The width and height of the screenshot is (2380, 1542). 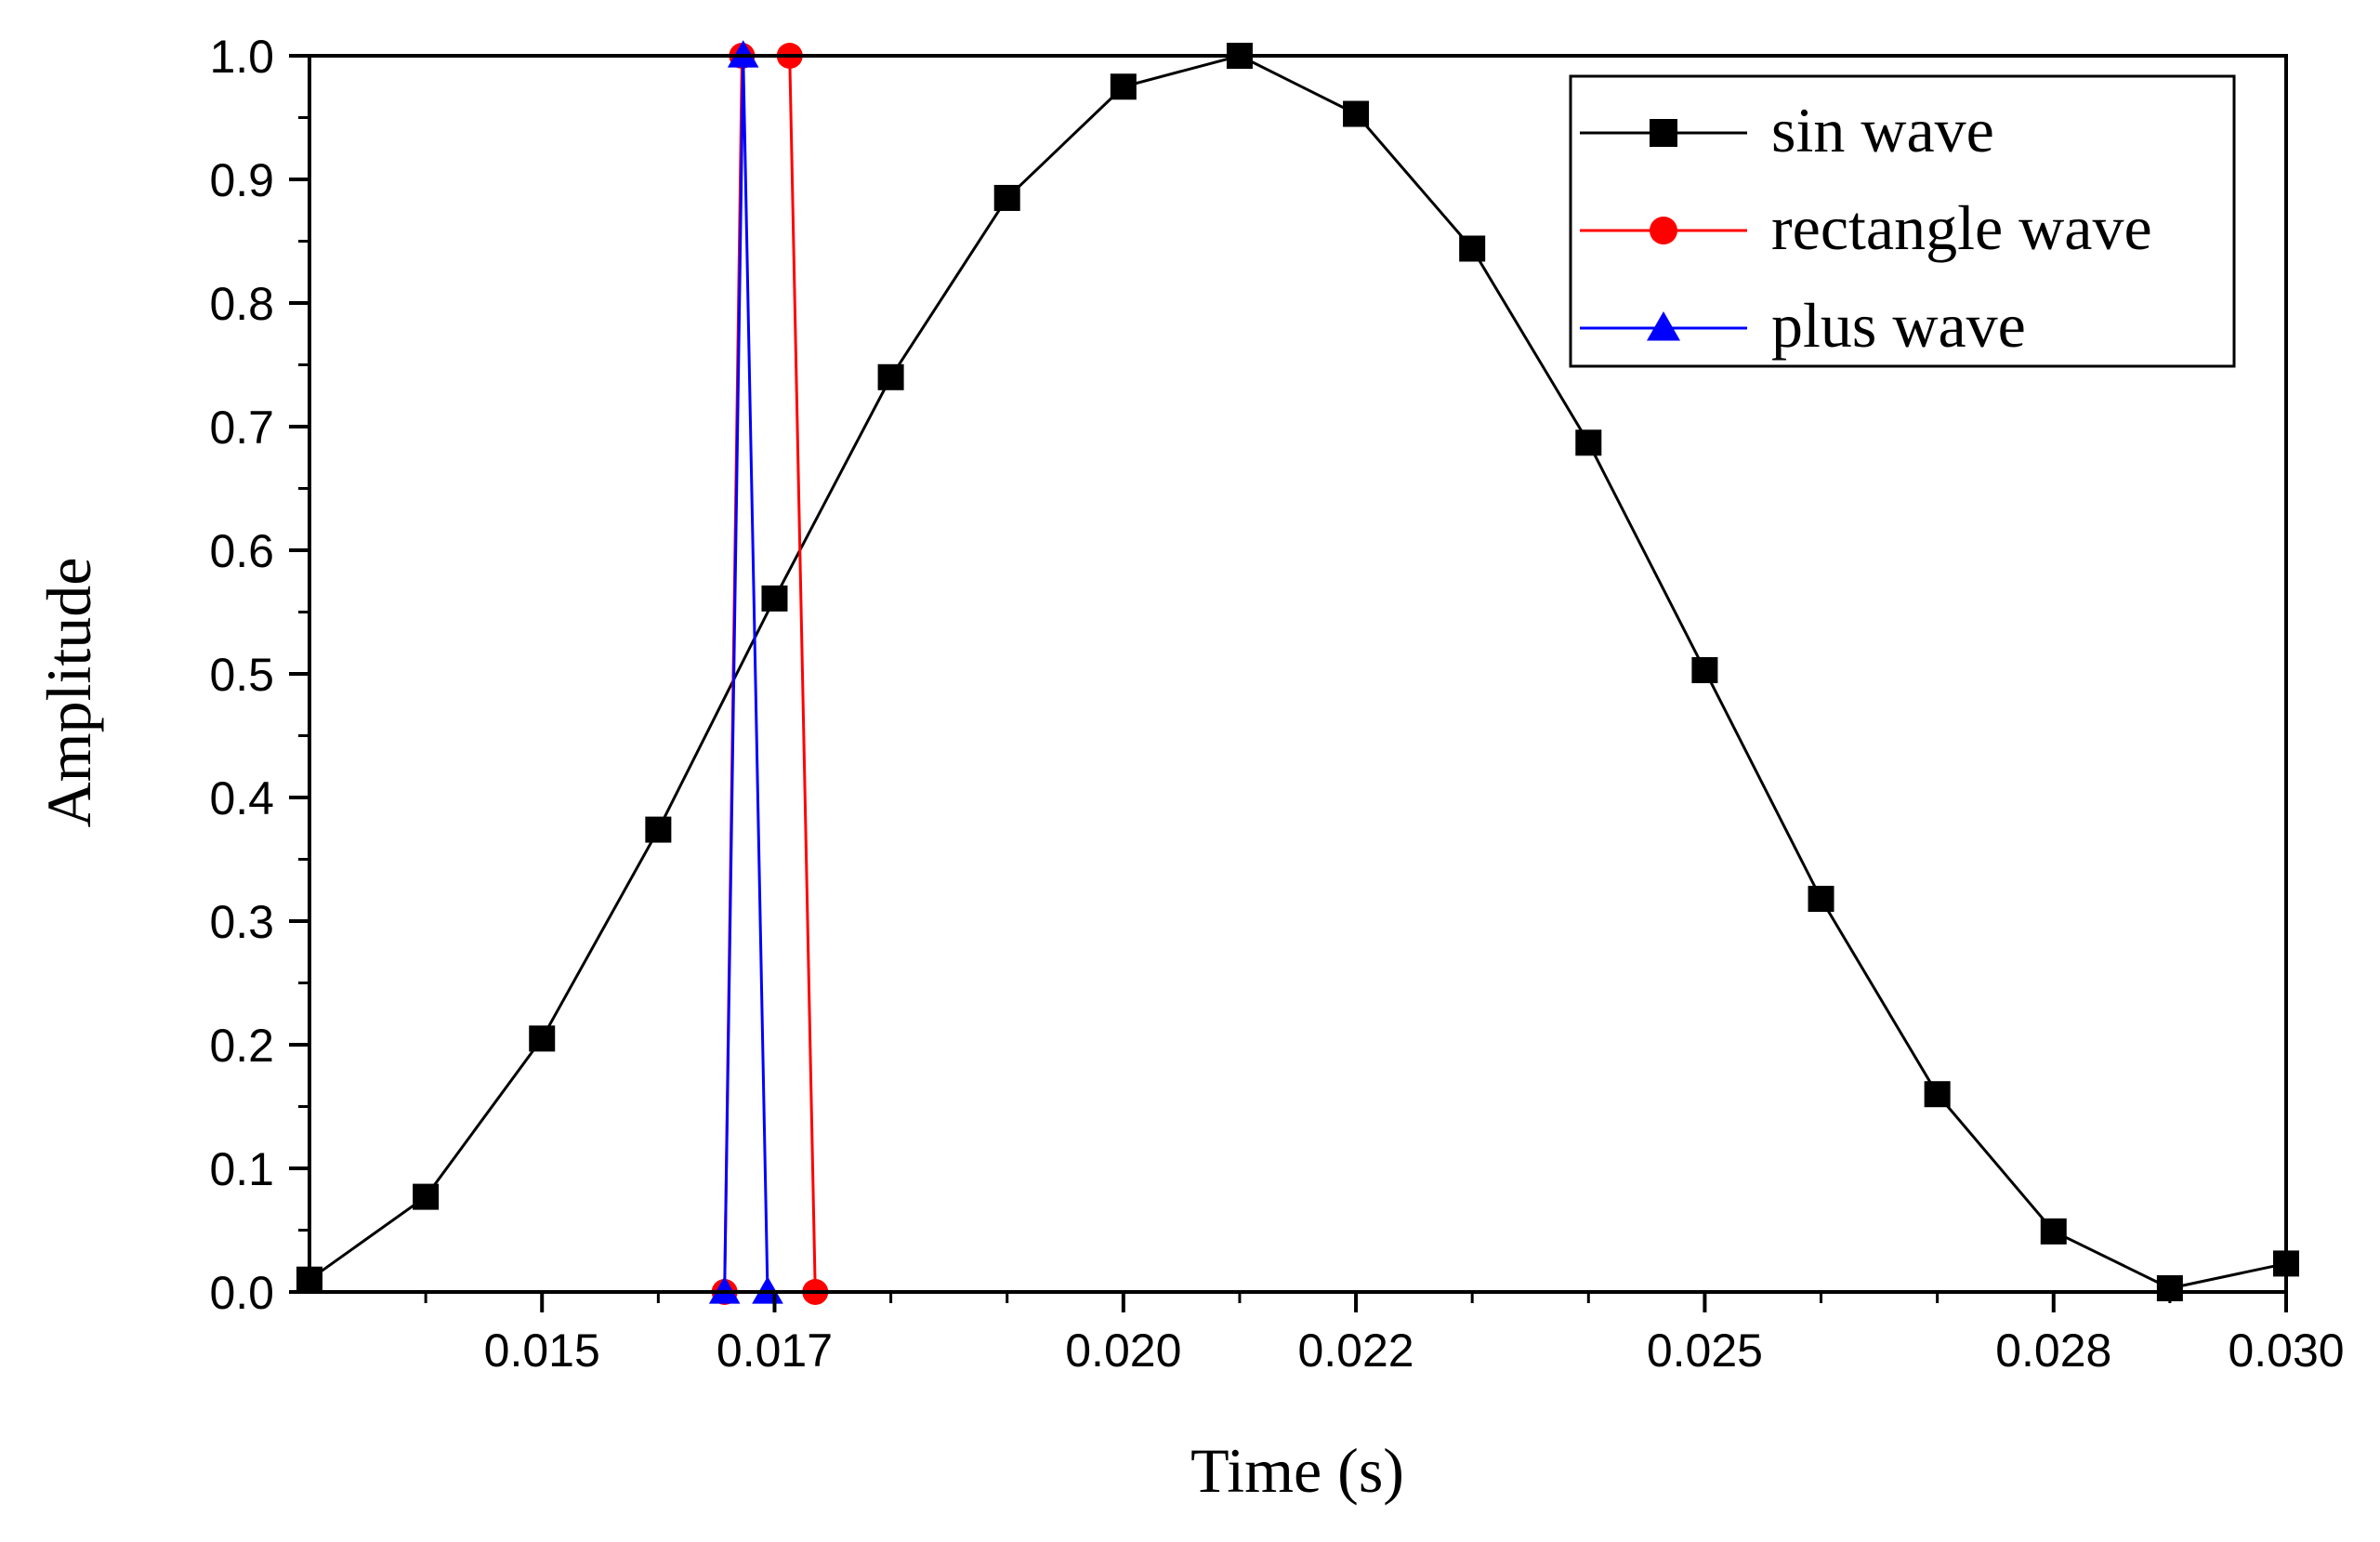 I want to click on y-tick-label: 0.5, so click(x=242, y=675).